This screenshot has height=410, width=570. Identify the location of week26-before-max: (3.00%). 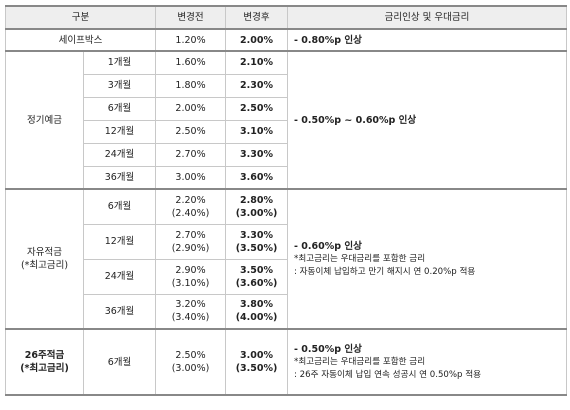
(190, 368).